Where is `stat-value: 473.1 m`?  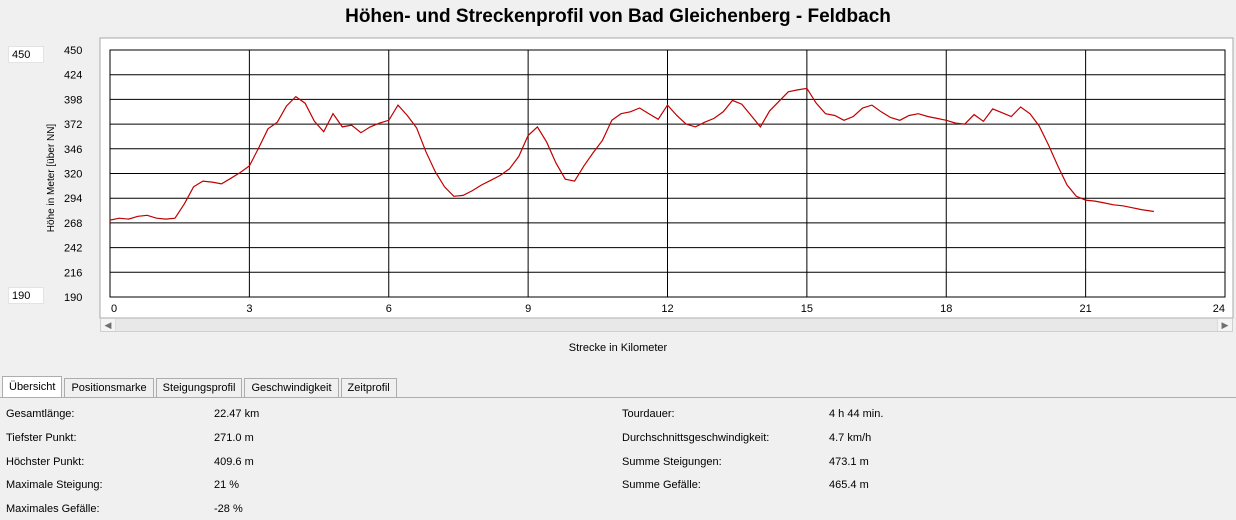
stat-value: 473.1 m is located at coordinates (849, 462).